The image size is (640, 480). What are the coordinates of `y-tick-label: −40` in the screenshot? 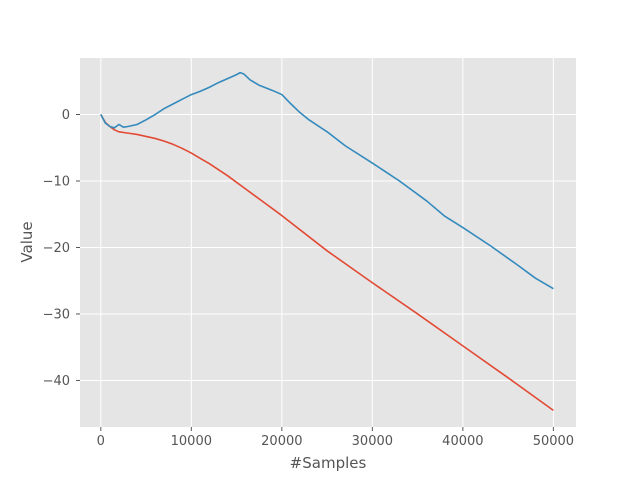 It's located at (56, 381).